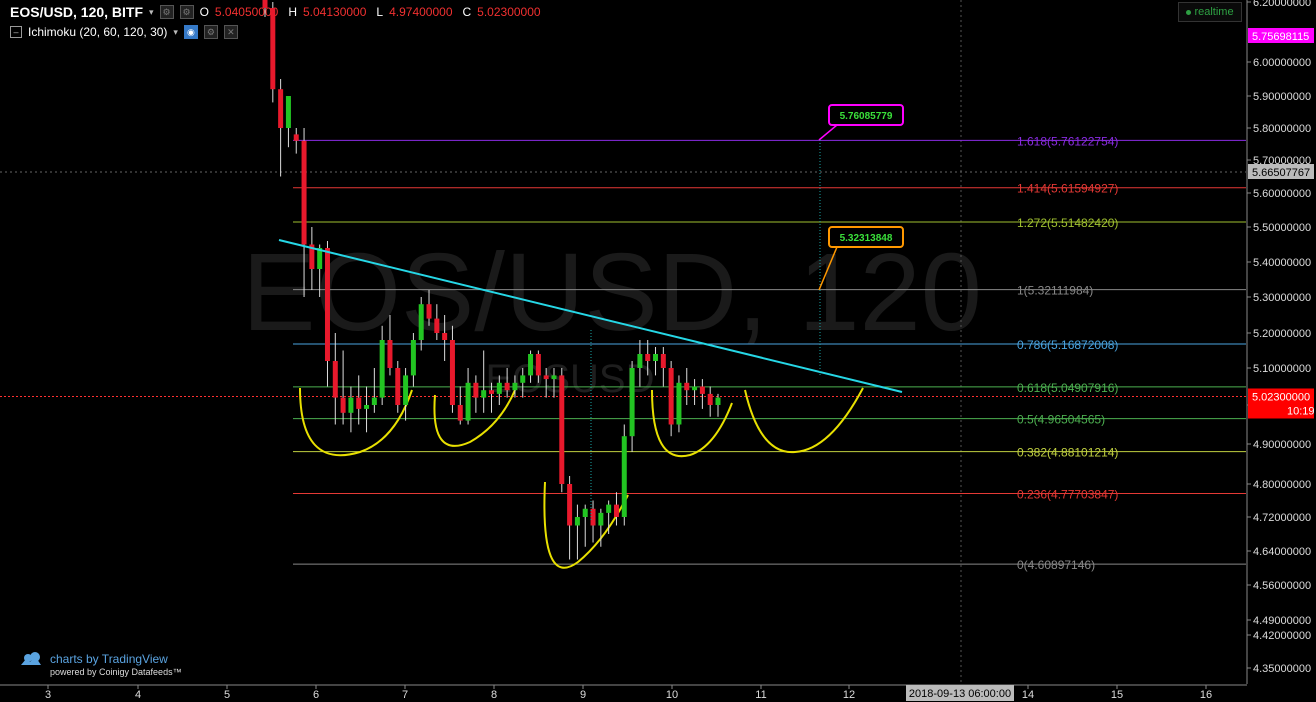 This screenshot has height=702, width=1316. Describe the element at coordinates (1282, 97) in the screenshot. I see `y-tick-label: 5.90000000` at that location.